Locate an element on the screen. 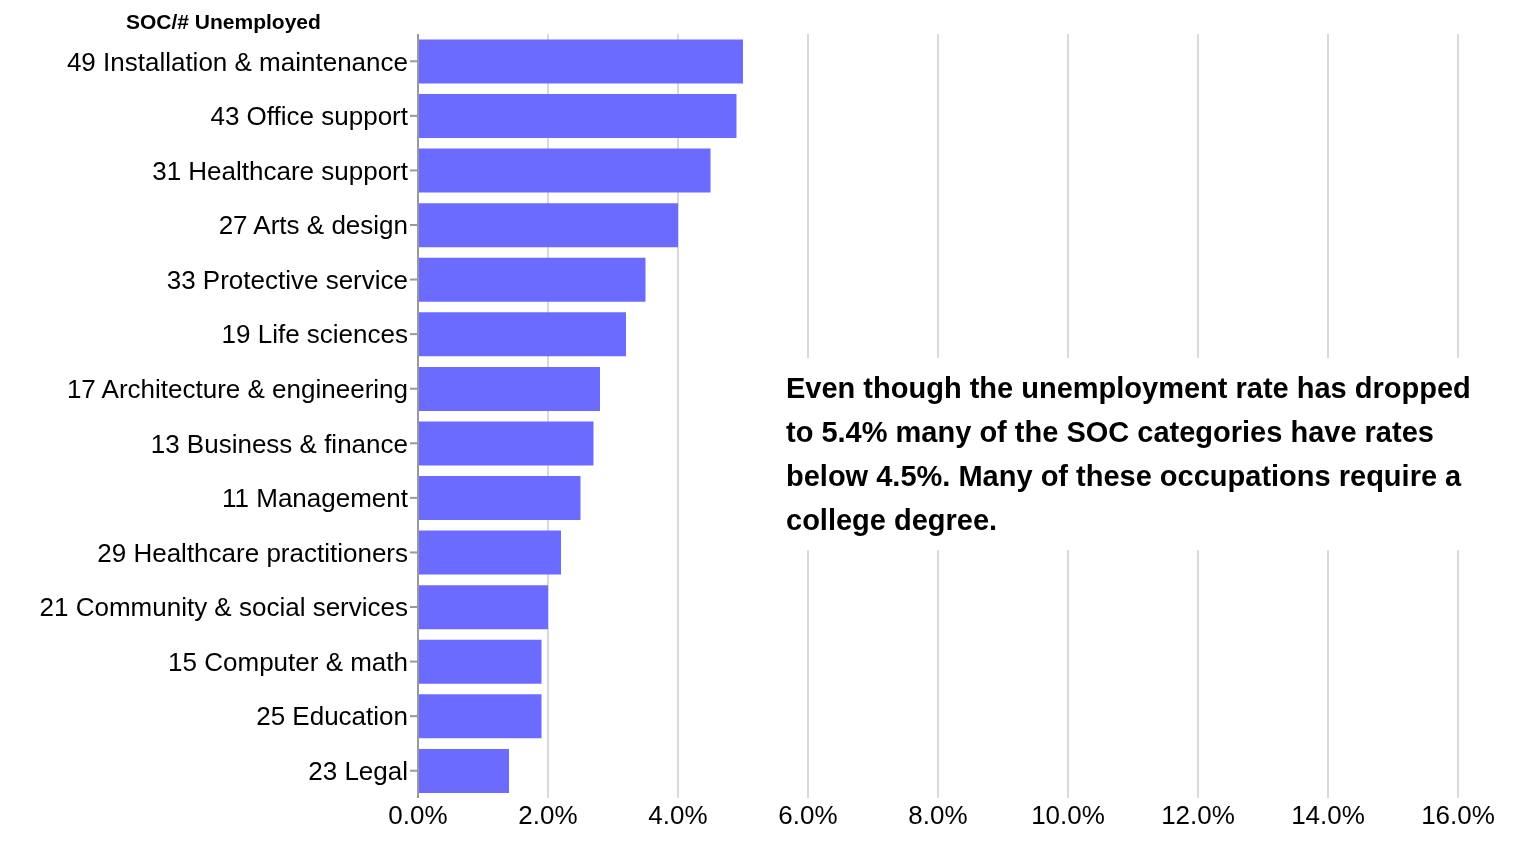 This screenshot has height=861, width=1520. x-tick-label: 4.0% is located at coordinates (678, 815).